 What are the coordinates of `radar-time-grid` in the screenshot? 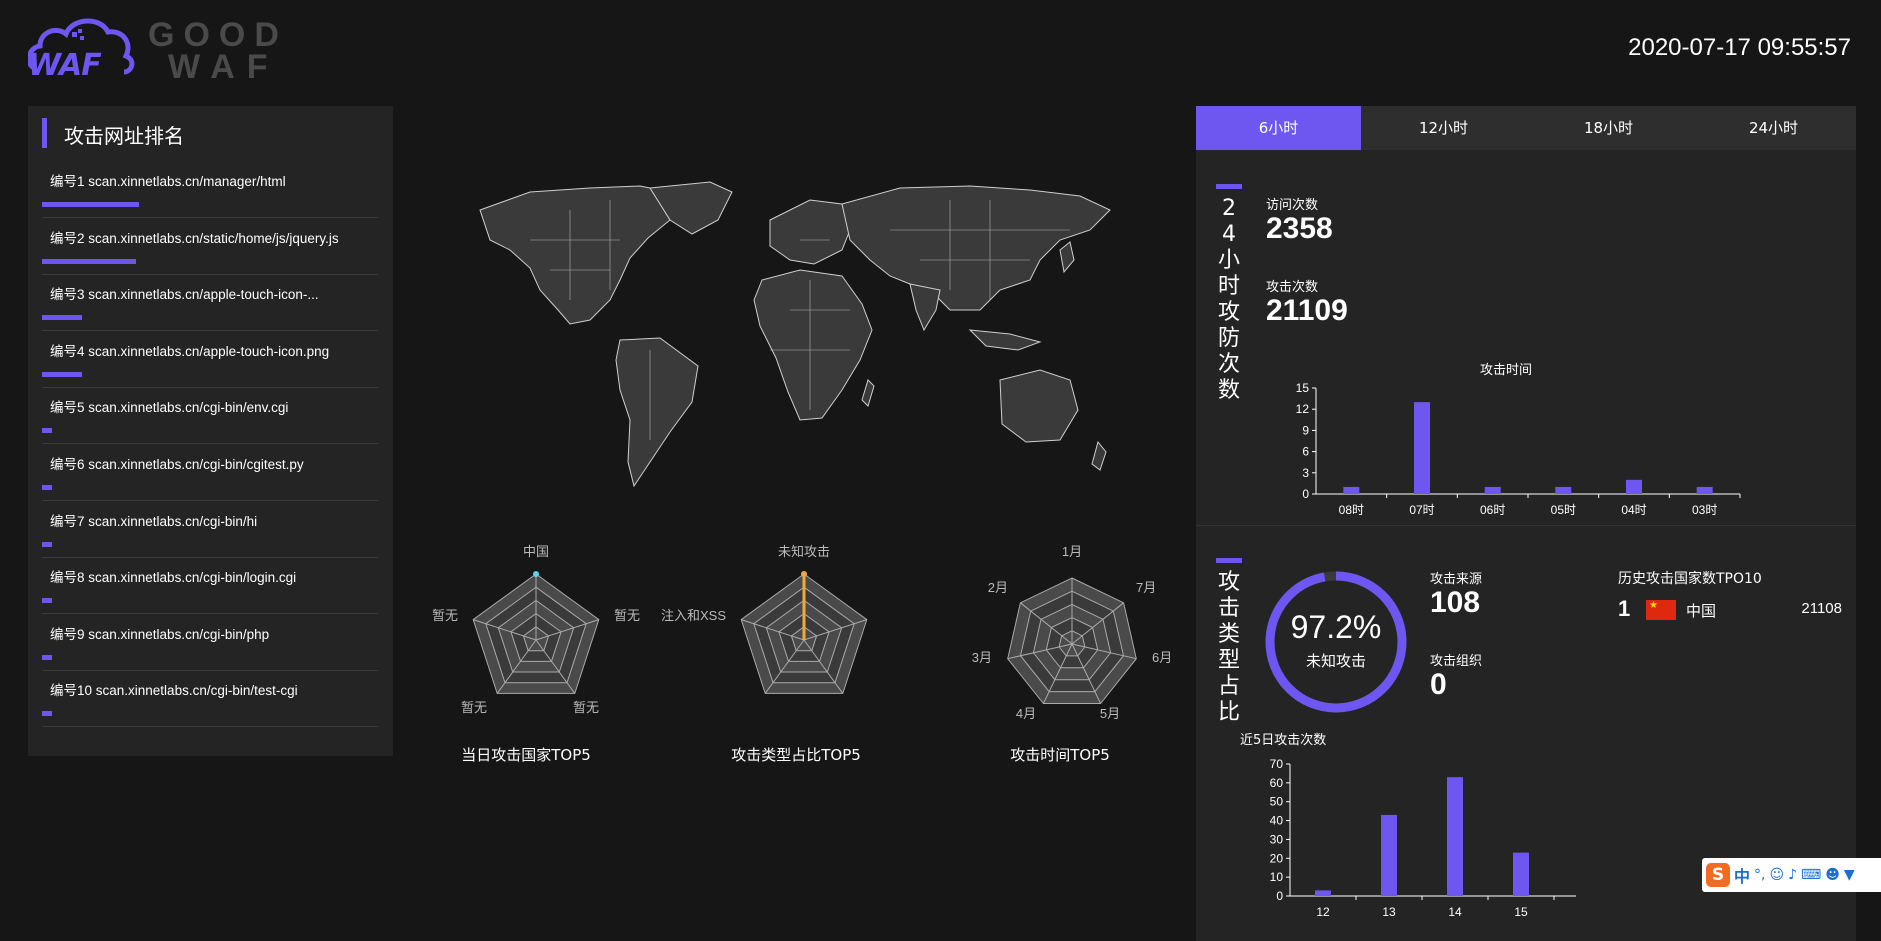 It's located at (1072, 640).